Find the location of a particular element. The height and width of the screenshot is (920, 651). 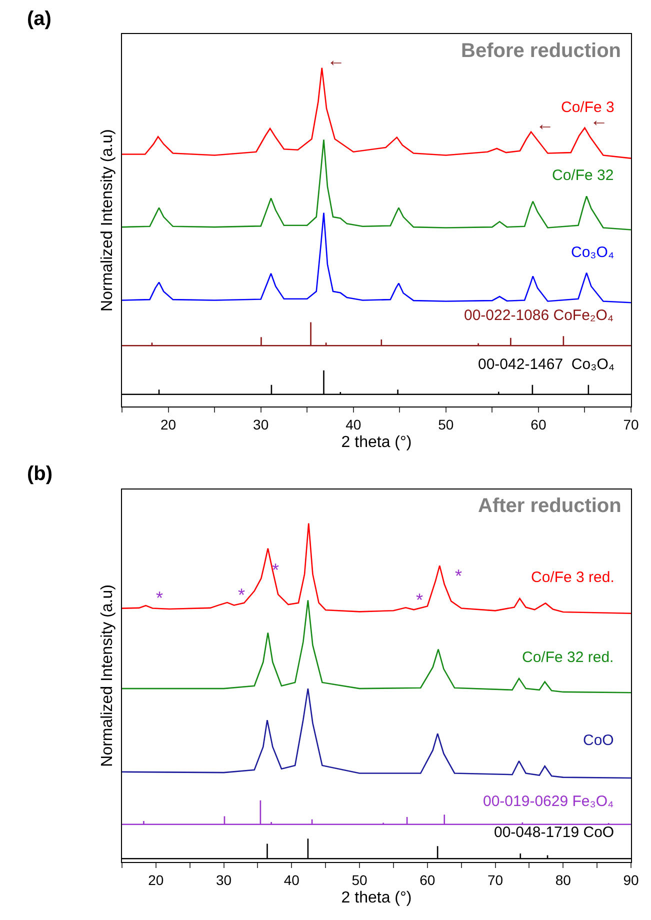

series-label: 00-042-1467 Co₃O₄ is located at coordinates (546, 364).